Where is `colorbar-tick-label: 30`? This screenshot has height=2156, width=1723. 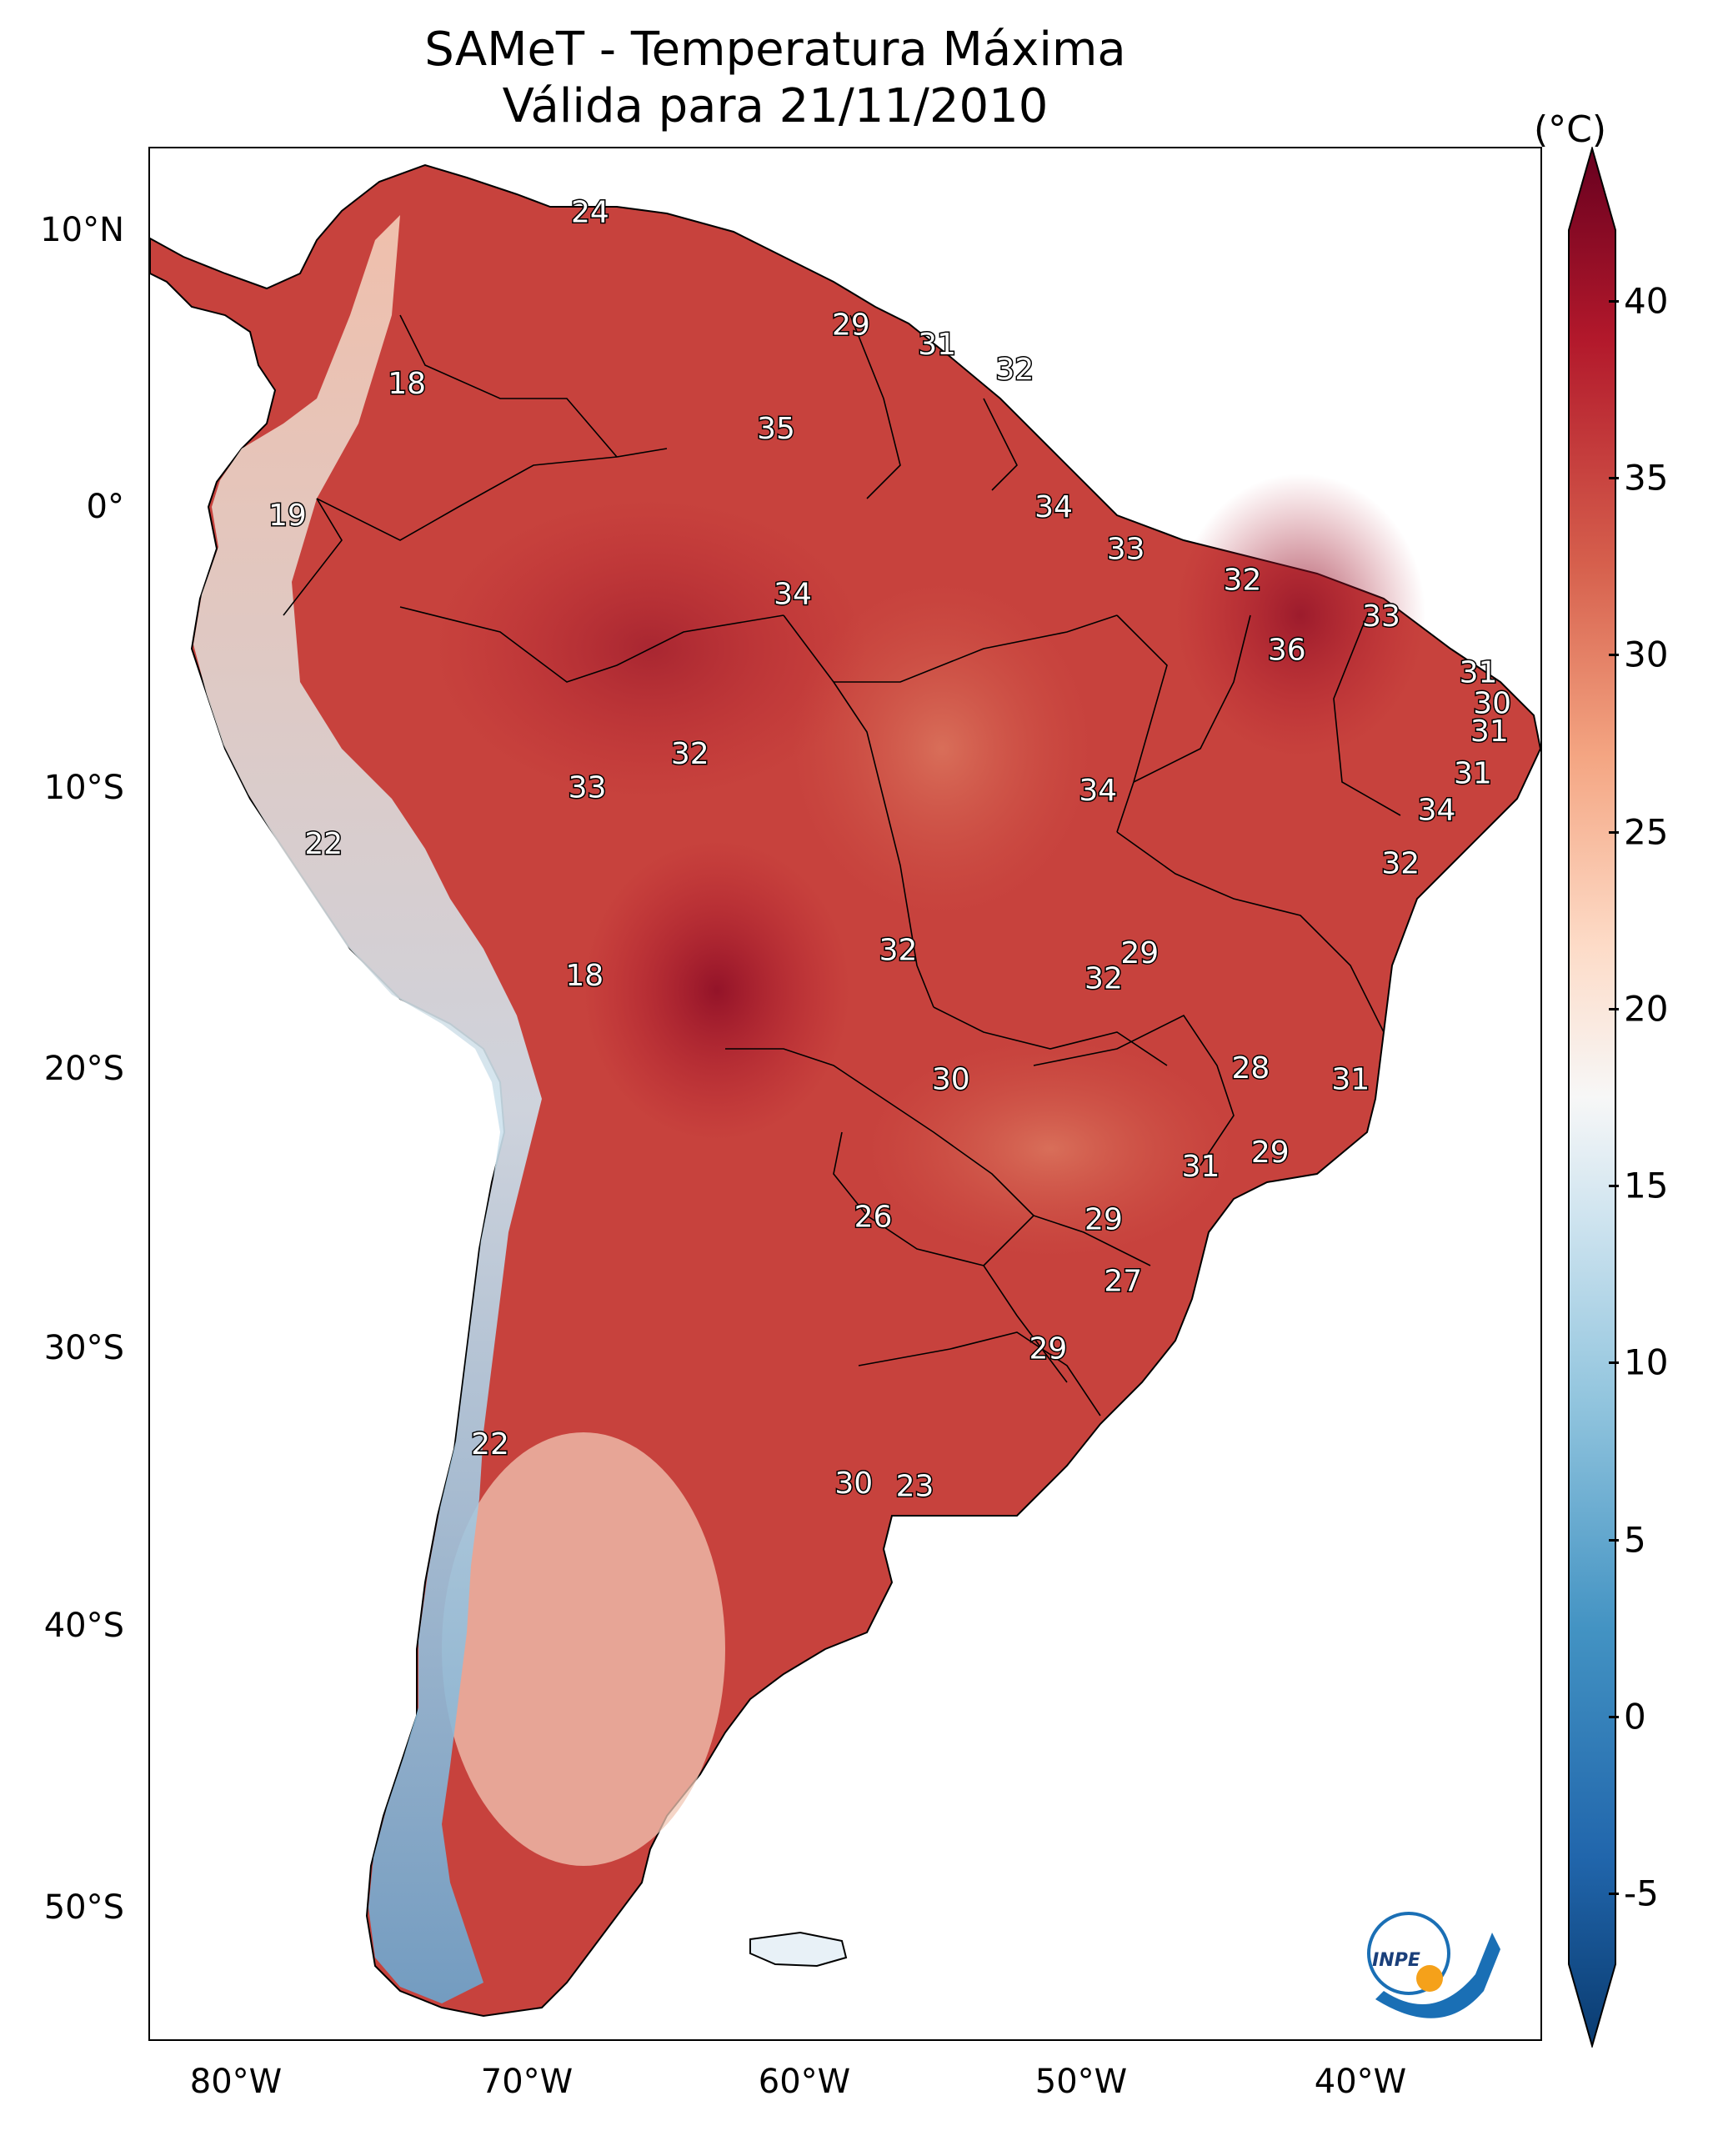
colorbar-tick-label: 30 is located at coordinates (1646, 654).